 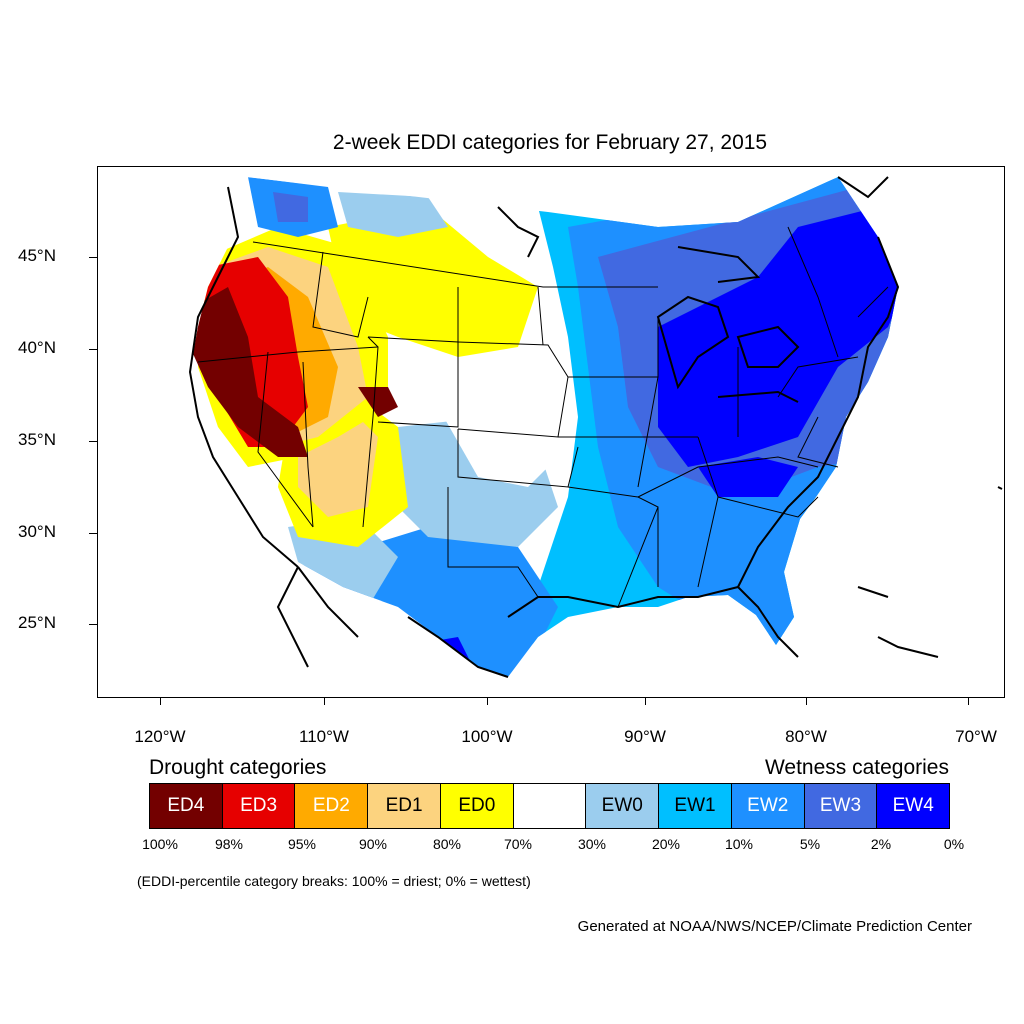 I want to click on legend-category: ED0, so click(x=477, y=806).